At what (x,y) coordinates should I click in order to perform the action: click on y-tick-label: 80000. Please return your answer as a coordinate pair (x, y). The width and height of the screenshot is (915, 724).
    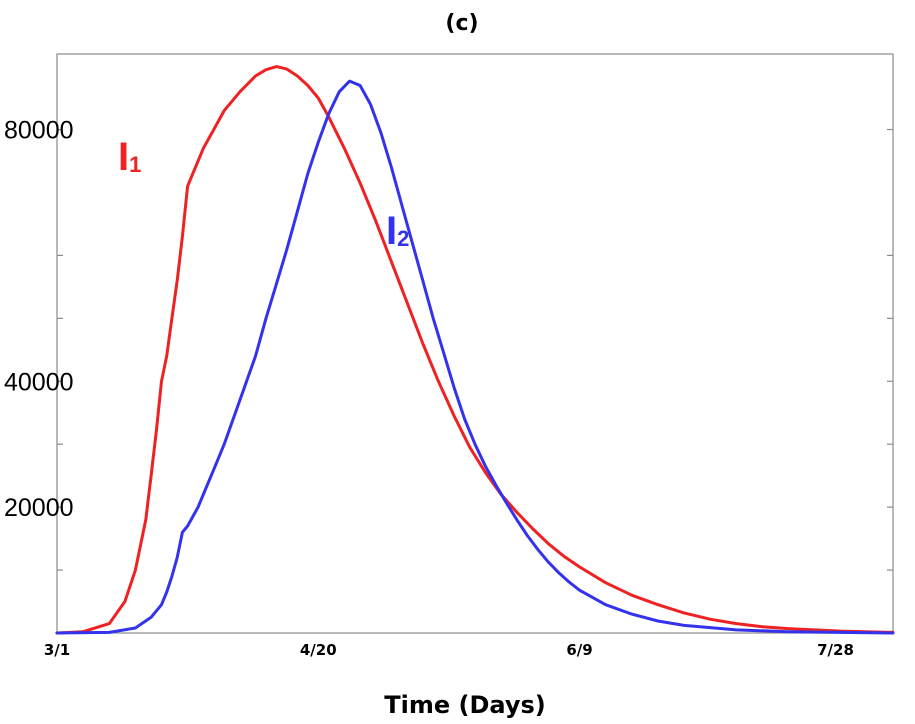
    Looking at the image, I should click on (39, 131).